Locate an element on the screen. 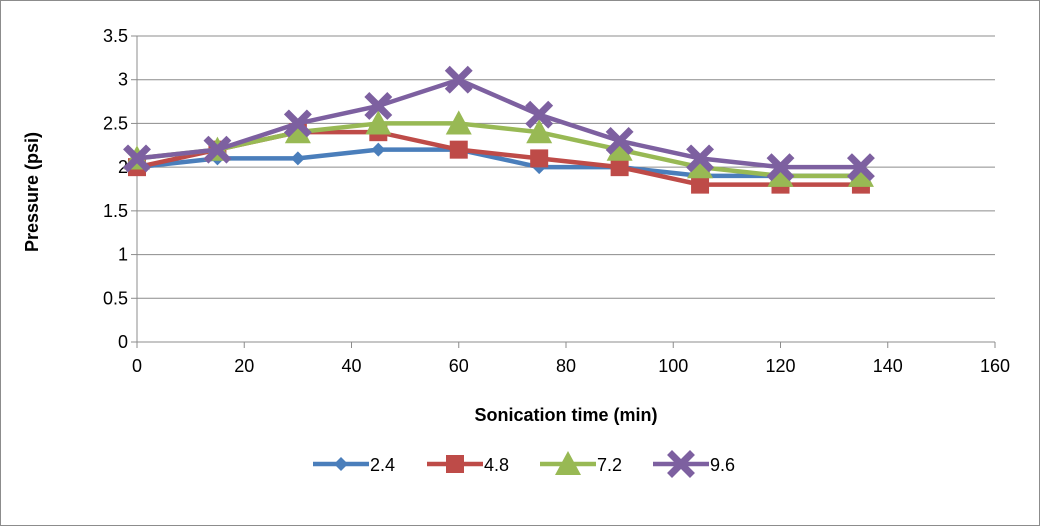 This screenshot has width=1040, height=530. legend-label: 2.4 is located at coordinates (382, 465).